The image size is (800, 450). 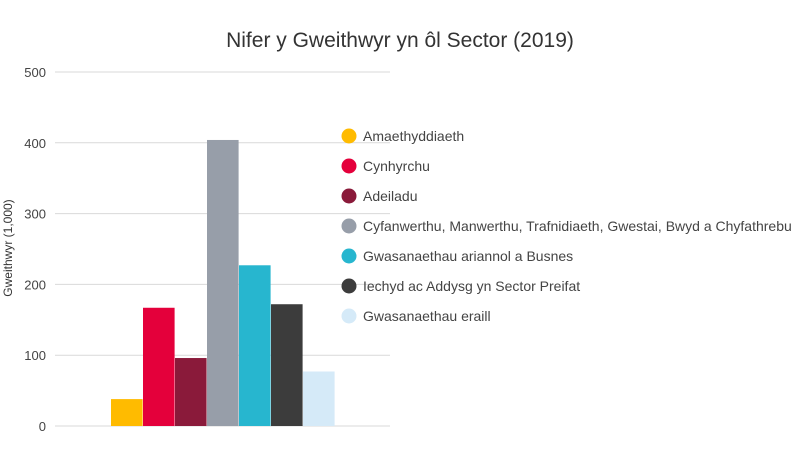 What do you see at coordinates (35, 355) in the screenshot?
I see `y-tick-label: 100` at bounding box center [35, 355].